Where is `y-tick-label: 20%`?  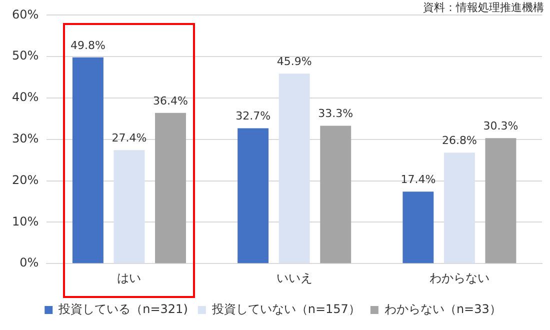 y-tick-label: 20% is located at coordinates (25, 179).